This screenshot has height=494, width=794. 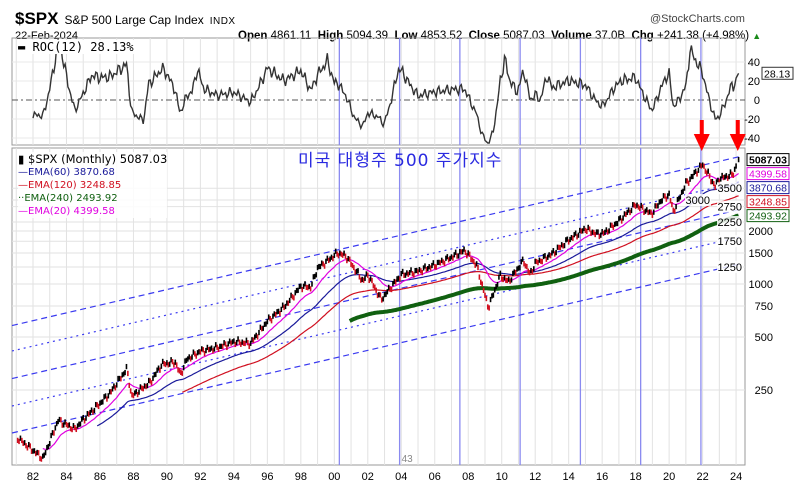 What do you see at coordinates (267, 477) in the screenshot?
I see `x-tick-label: 96` at bounding box center [267, 477].